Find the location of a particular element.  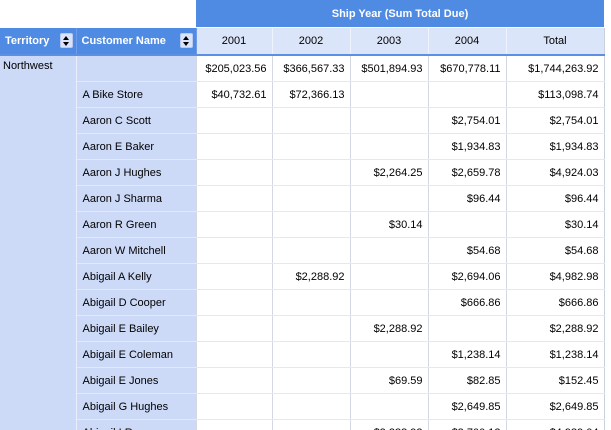

value-cell: $69.59 is located at coordinates (389, 380).